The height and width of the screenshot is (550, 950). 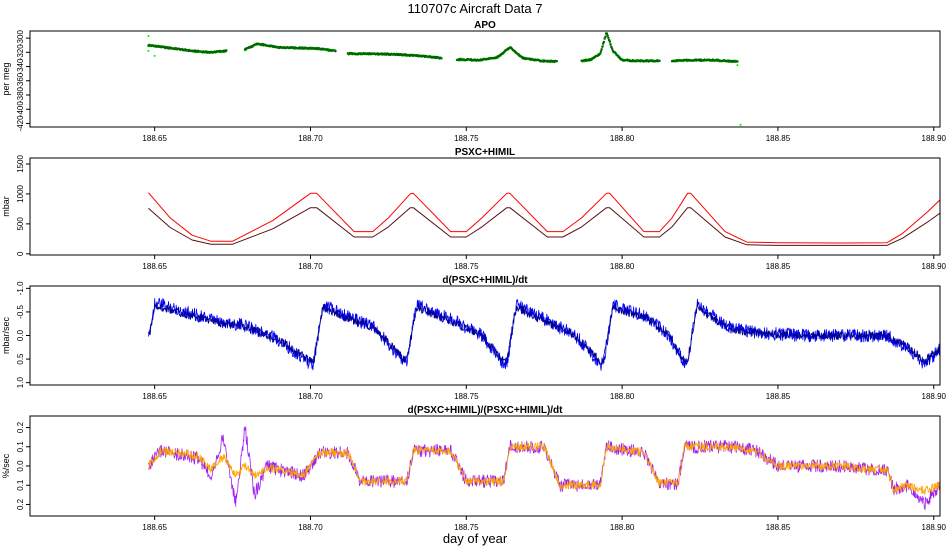 What do you see at coordinates (20, 123) in the screenshot?
I see `y-tick-label: -420` at bounding box center [20, 123].